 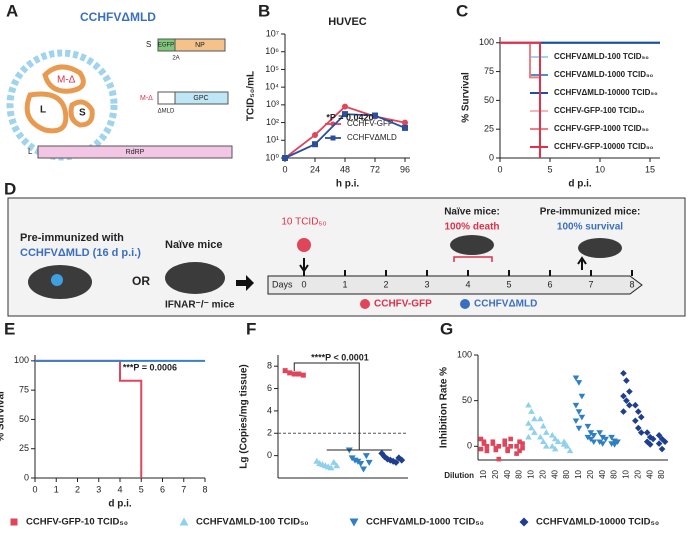 I want to click on x-tick-label: 2, so click(x=77, y=489).